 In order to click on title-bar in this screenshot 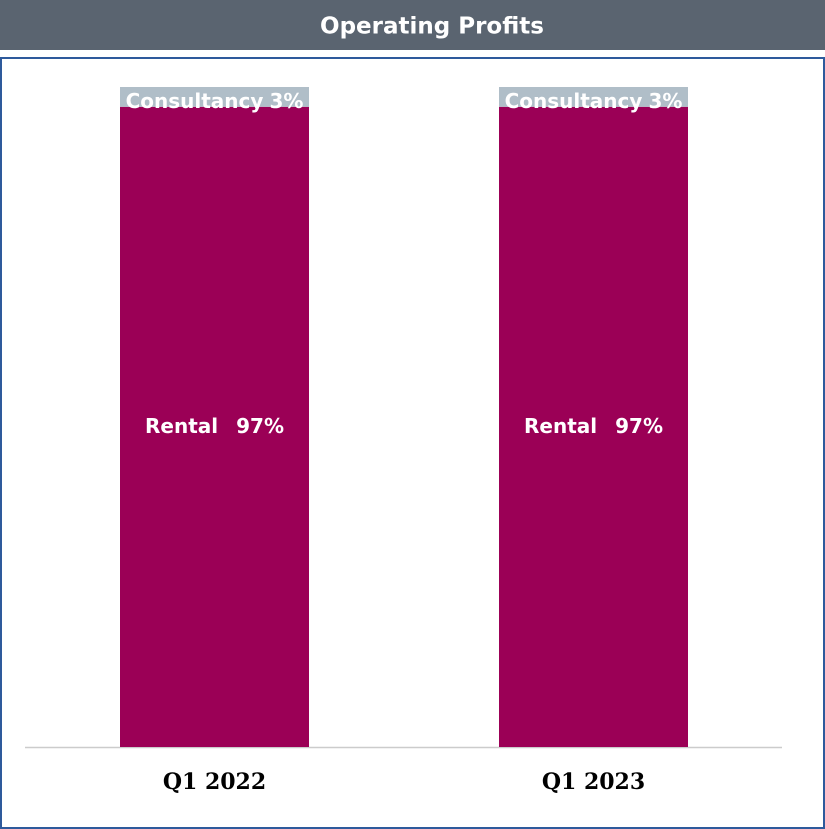, I will do `click(412, 25)`.